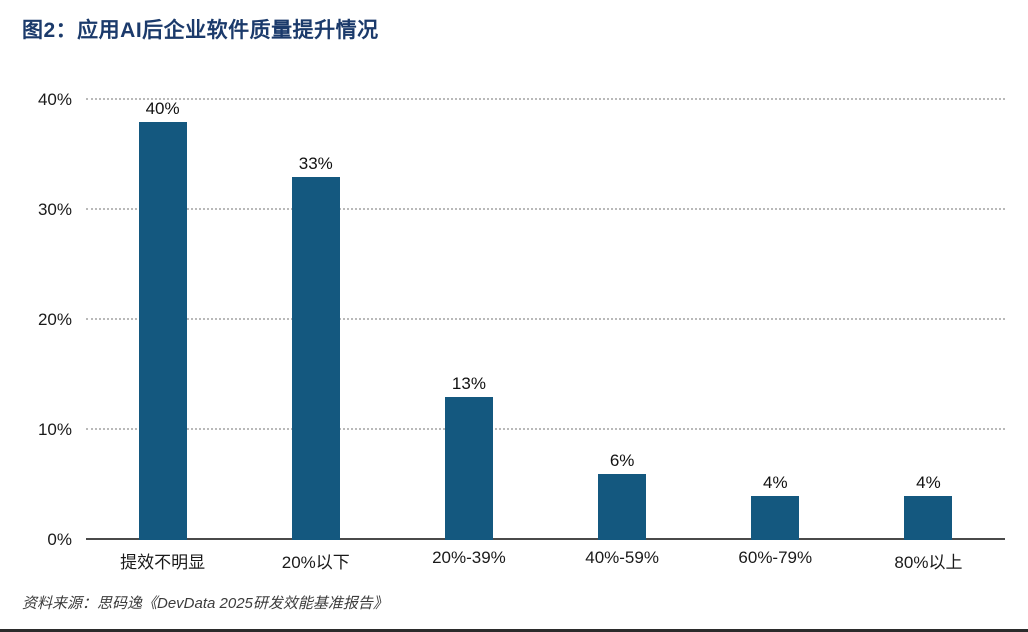  I want to click on bar-column: 6%, so click(622, 320).